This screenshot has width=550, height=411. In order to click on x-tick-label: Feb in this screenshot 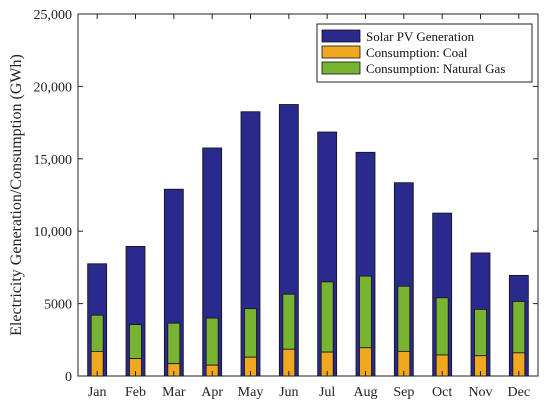, I will do `click(135, 392)`.